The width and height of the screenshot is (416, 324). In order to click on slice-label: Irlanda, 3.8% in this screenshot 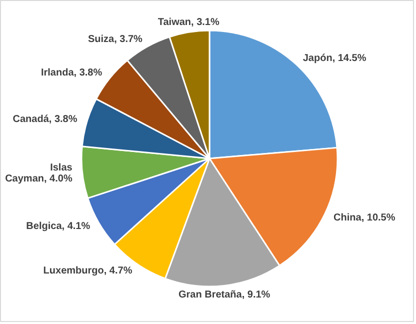, I will do `click(71, 73)`.